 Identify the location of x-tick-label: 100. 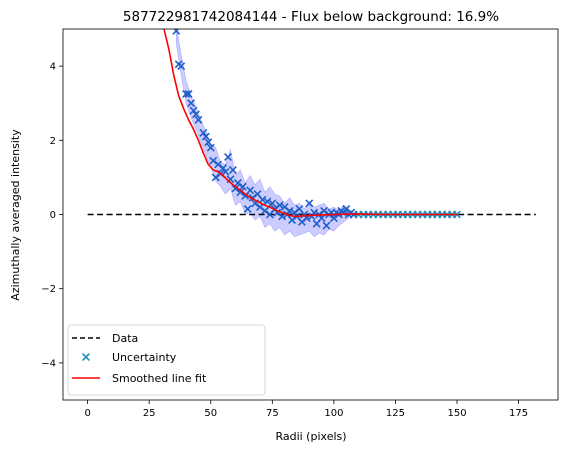
(333, 413).